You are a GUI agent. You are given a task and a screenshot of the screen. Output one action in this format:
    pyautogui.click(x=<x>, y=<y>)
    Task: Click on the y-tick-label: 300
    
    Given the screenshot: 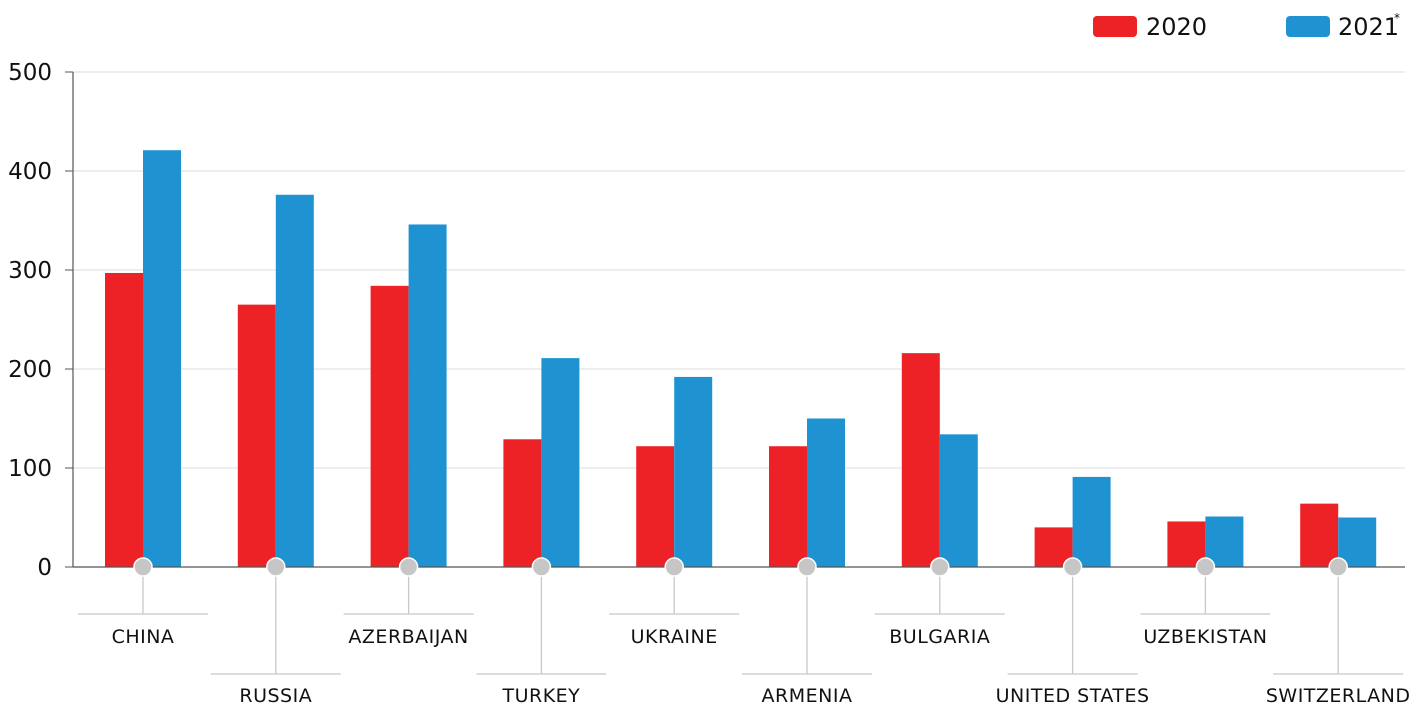 What is the action you would take?
    pyautogui.click(x=30, y=271)
    